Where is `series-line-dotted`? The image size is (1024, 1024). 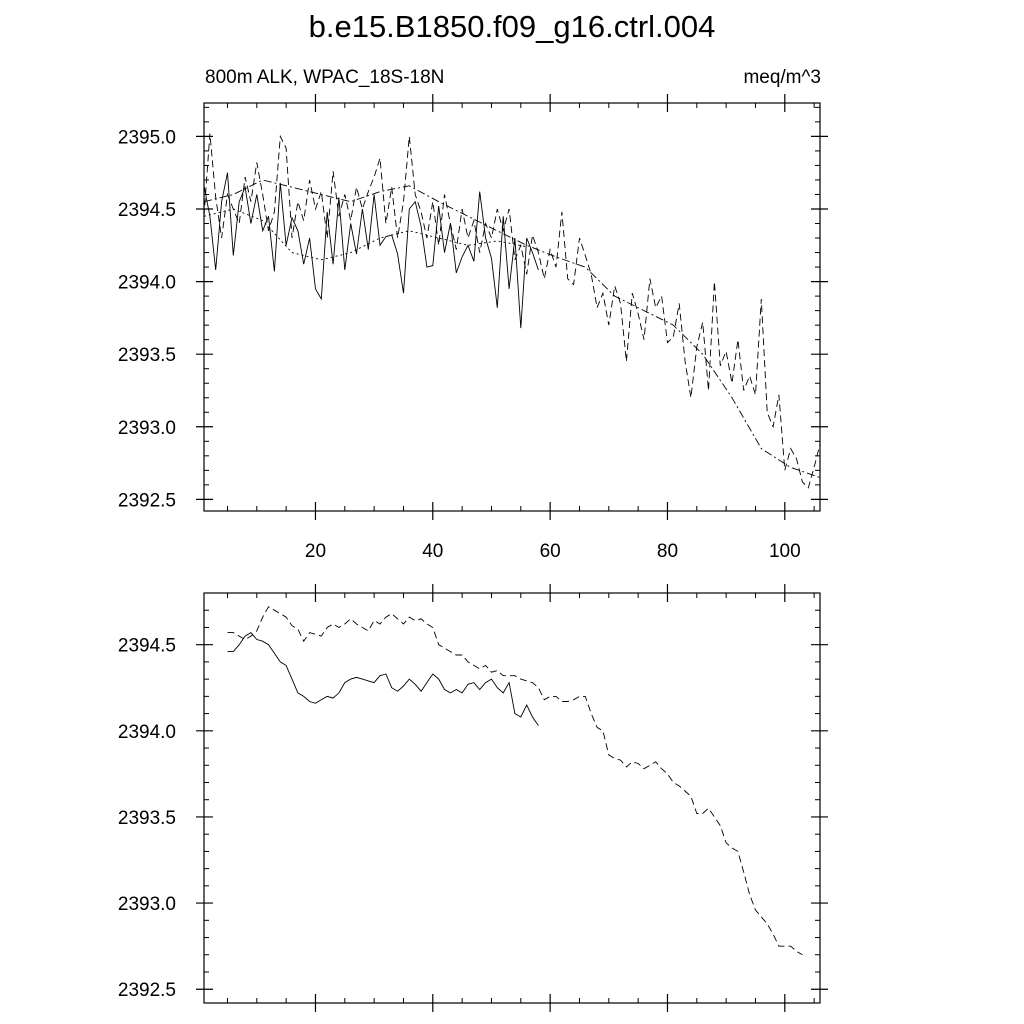
series-line-dotted is located at coordinates (365, 234).